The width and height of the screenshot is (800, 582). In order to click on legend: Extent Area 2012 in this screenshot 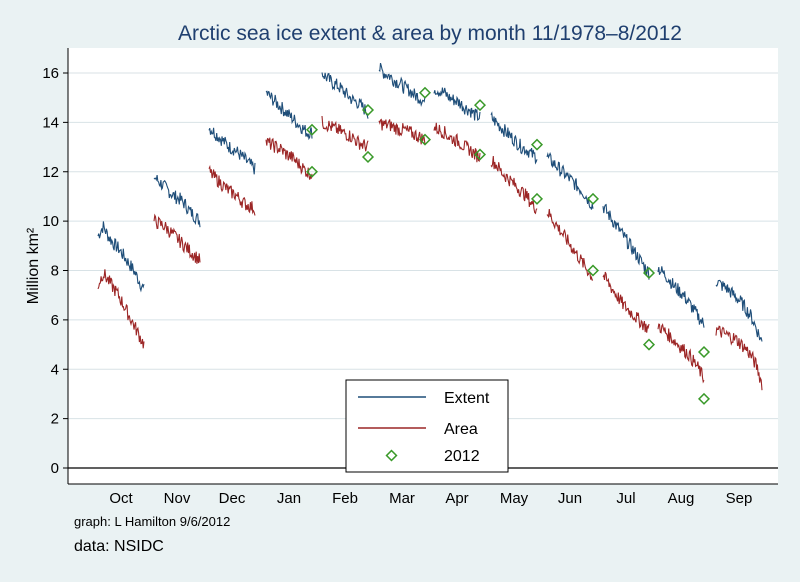, I will do `click(427, 426)`.